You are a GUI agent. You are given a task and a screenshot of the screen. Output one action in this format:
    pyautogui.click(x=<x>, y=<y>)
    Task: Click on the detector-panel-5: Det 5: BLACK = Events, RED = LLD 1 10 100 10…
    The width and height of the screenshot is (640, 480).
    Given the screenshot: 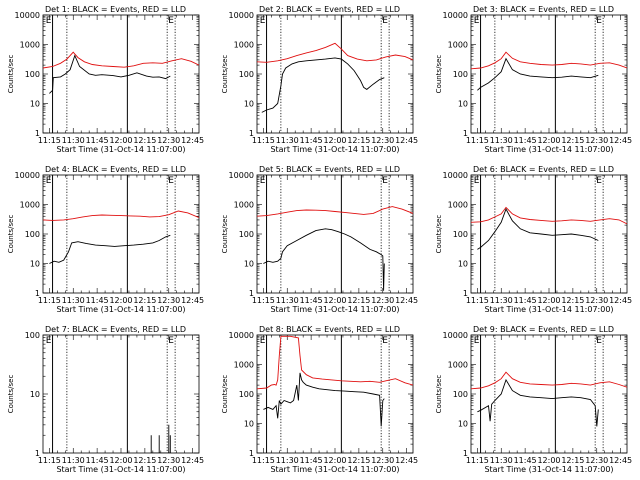 What is the action you would take?
    pyautogui.click(x=319, y=239)
    